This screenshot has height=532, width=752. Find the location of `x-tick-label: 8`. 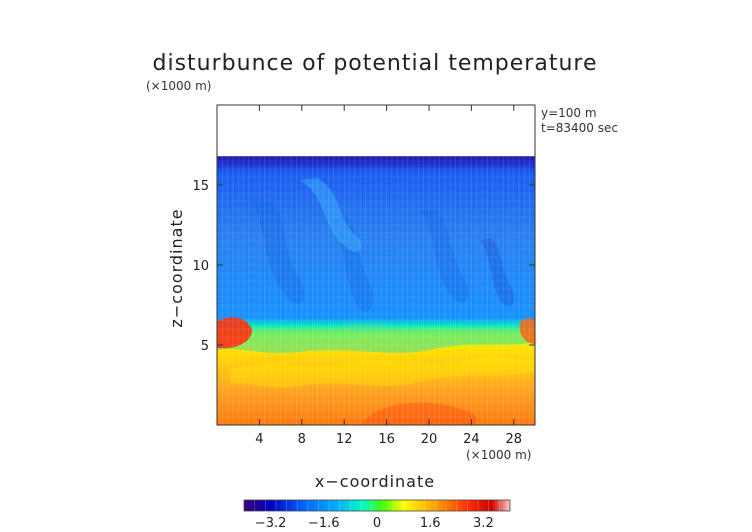

x-tick-label: 8 is located at coordinates (302, 439).